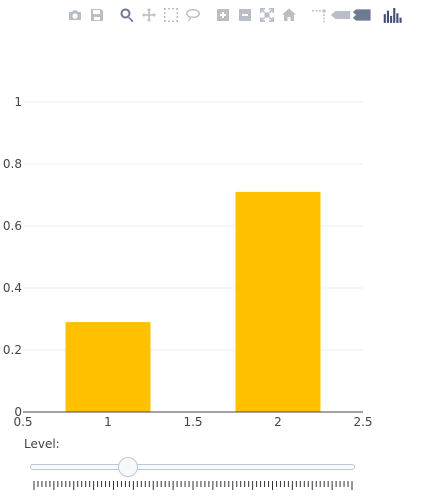 The image size is (444, 501). What do you see at coordinates (148, 14) in the screenshot?
I see `pan-icon` at bounding box center [148, 14].